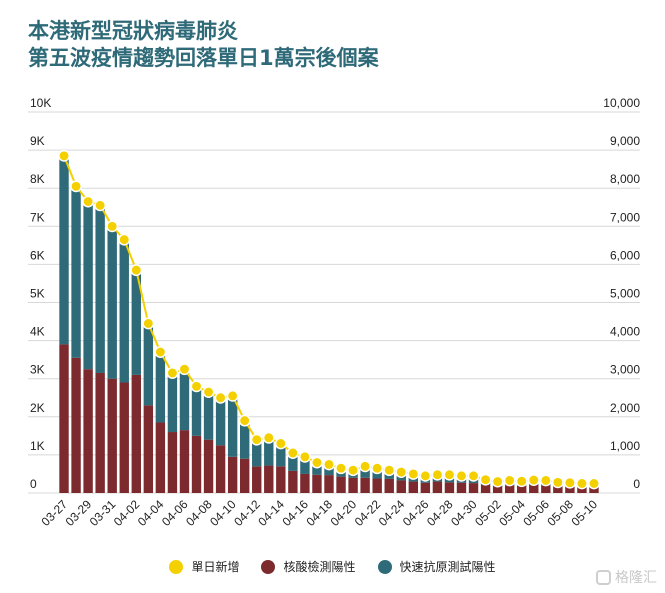 Image resolution: width=665 pixels, height=593 pixels. I want to click on x-tick-label: 04-08, so click(199, 513).